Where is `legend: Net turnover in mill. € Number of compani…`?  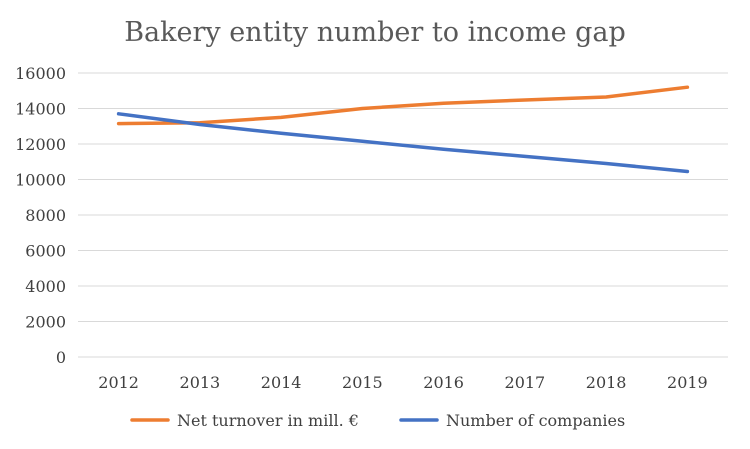
legend: Net turnover in mill. € Number of compani… is located at coordinates (377, 420).